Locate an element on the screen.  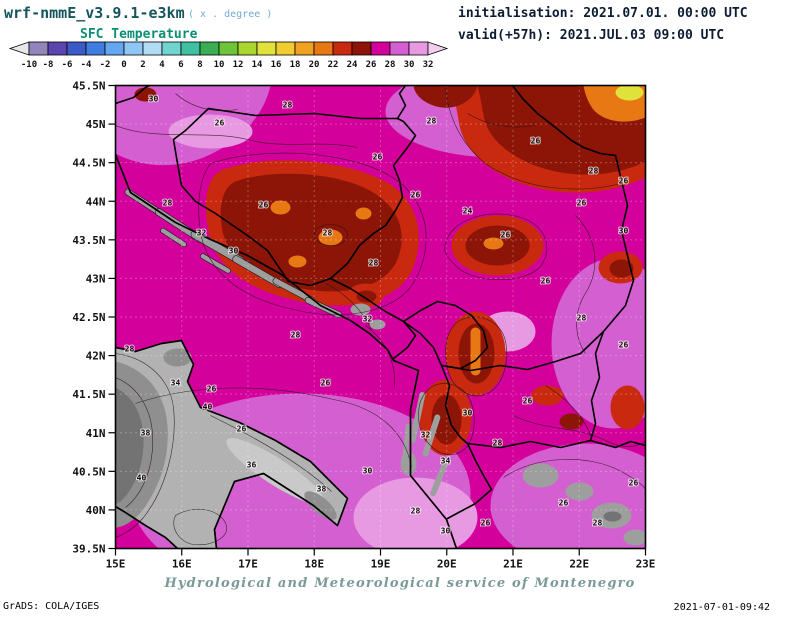
colorbar-tick-label: 12 is located at coordinates (238, 65).